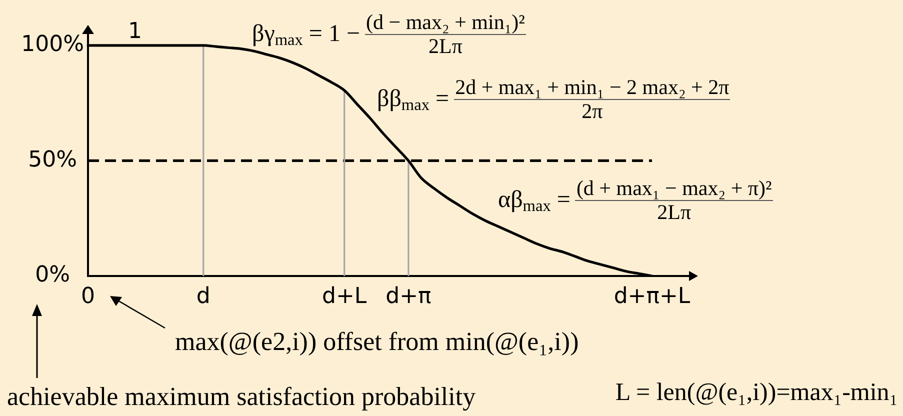 This screenshot has width=903, height=416. I want to click on annotation: αβ$_{max}$ =, so click(534, 201).